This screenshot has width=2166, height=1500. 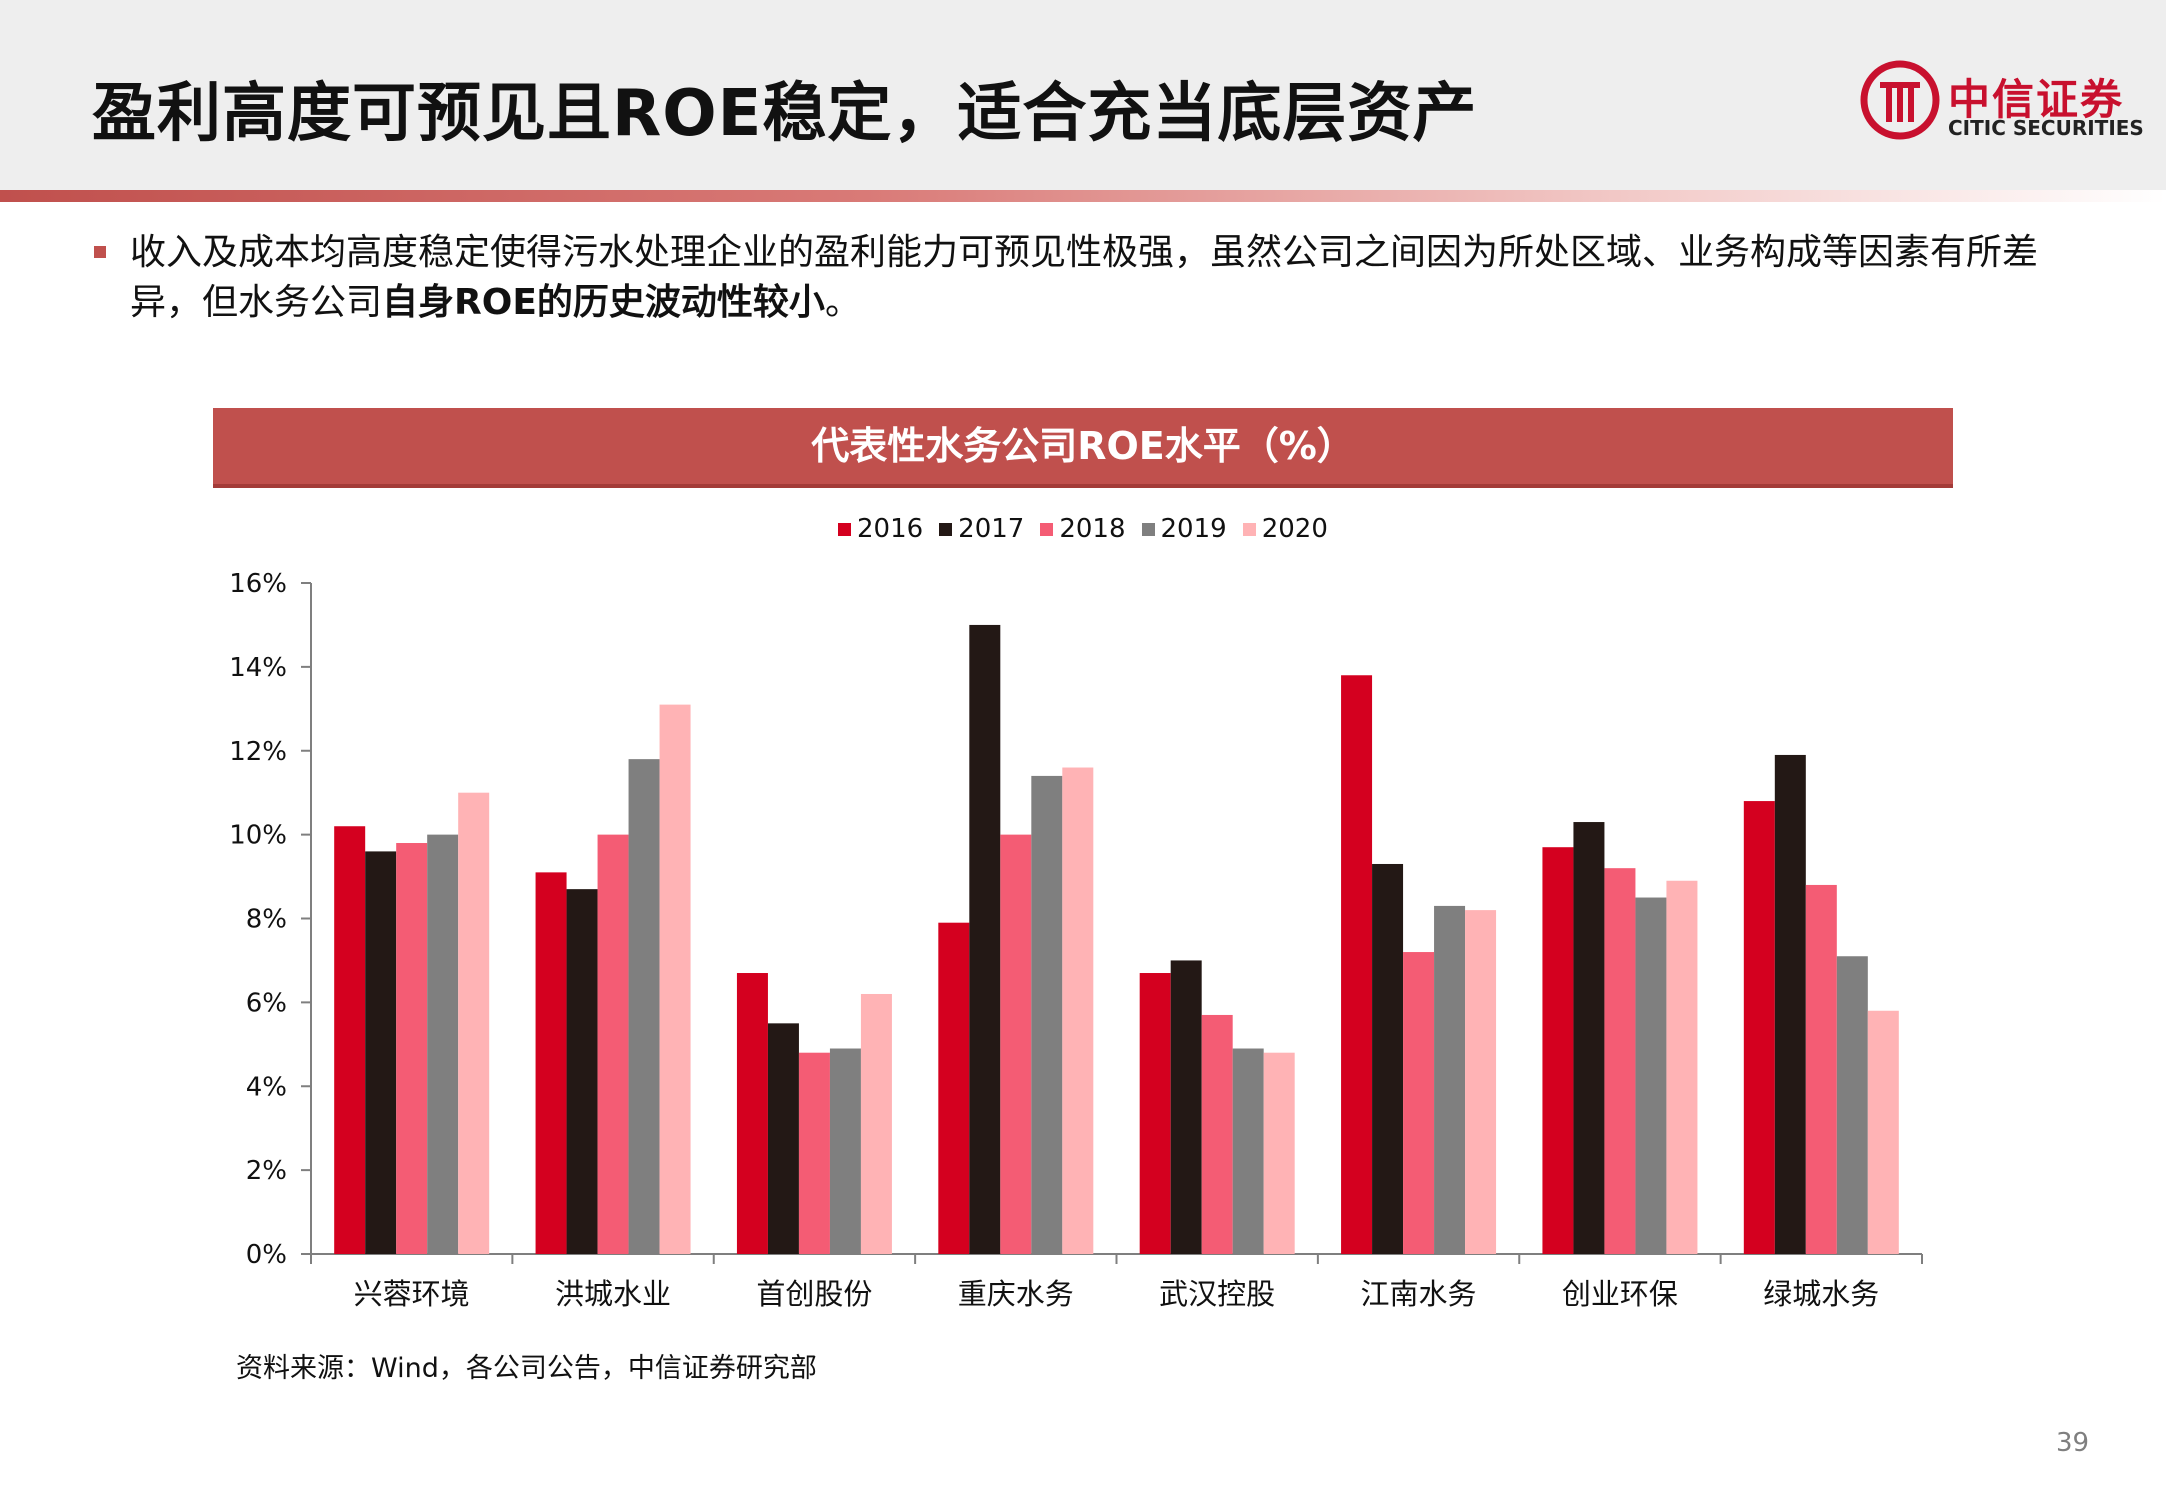 I want to click on header-divider, so click(x=1083, y=196).